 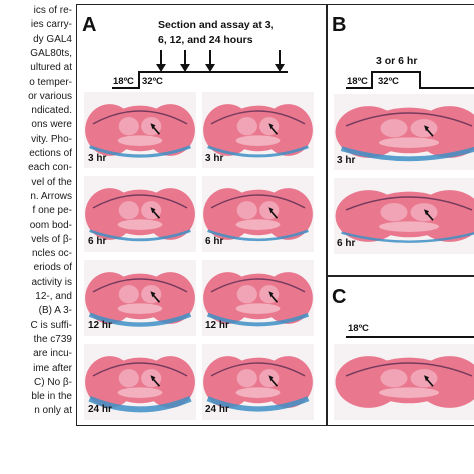 What do you see at coordinates (52, 39) in the screenshot?
I see `caption-line: dy GAL4` at bounding box center [52, 39].